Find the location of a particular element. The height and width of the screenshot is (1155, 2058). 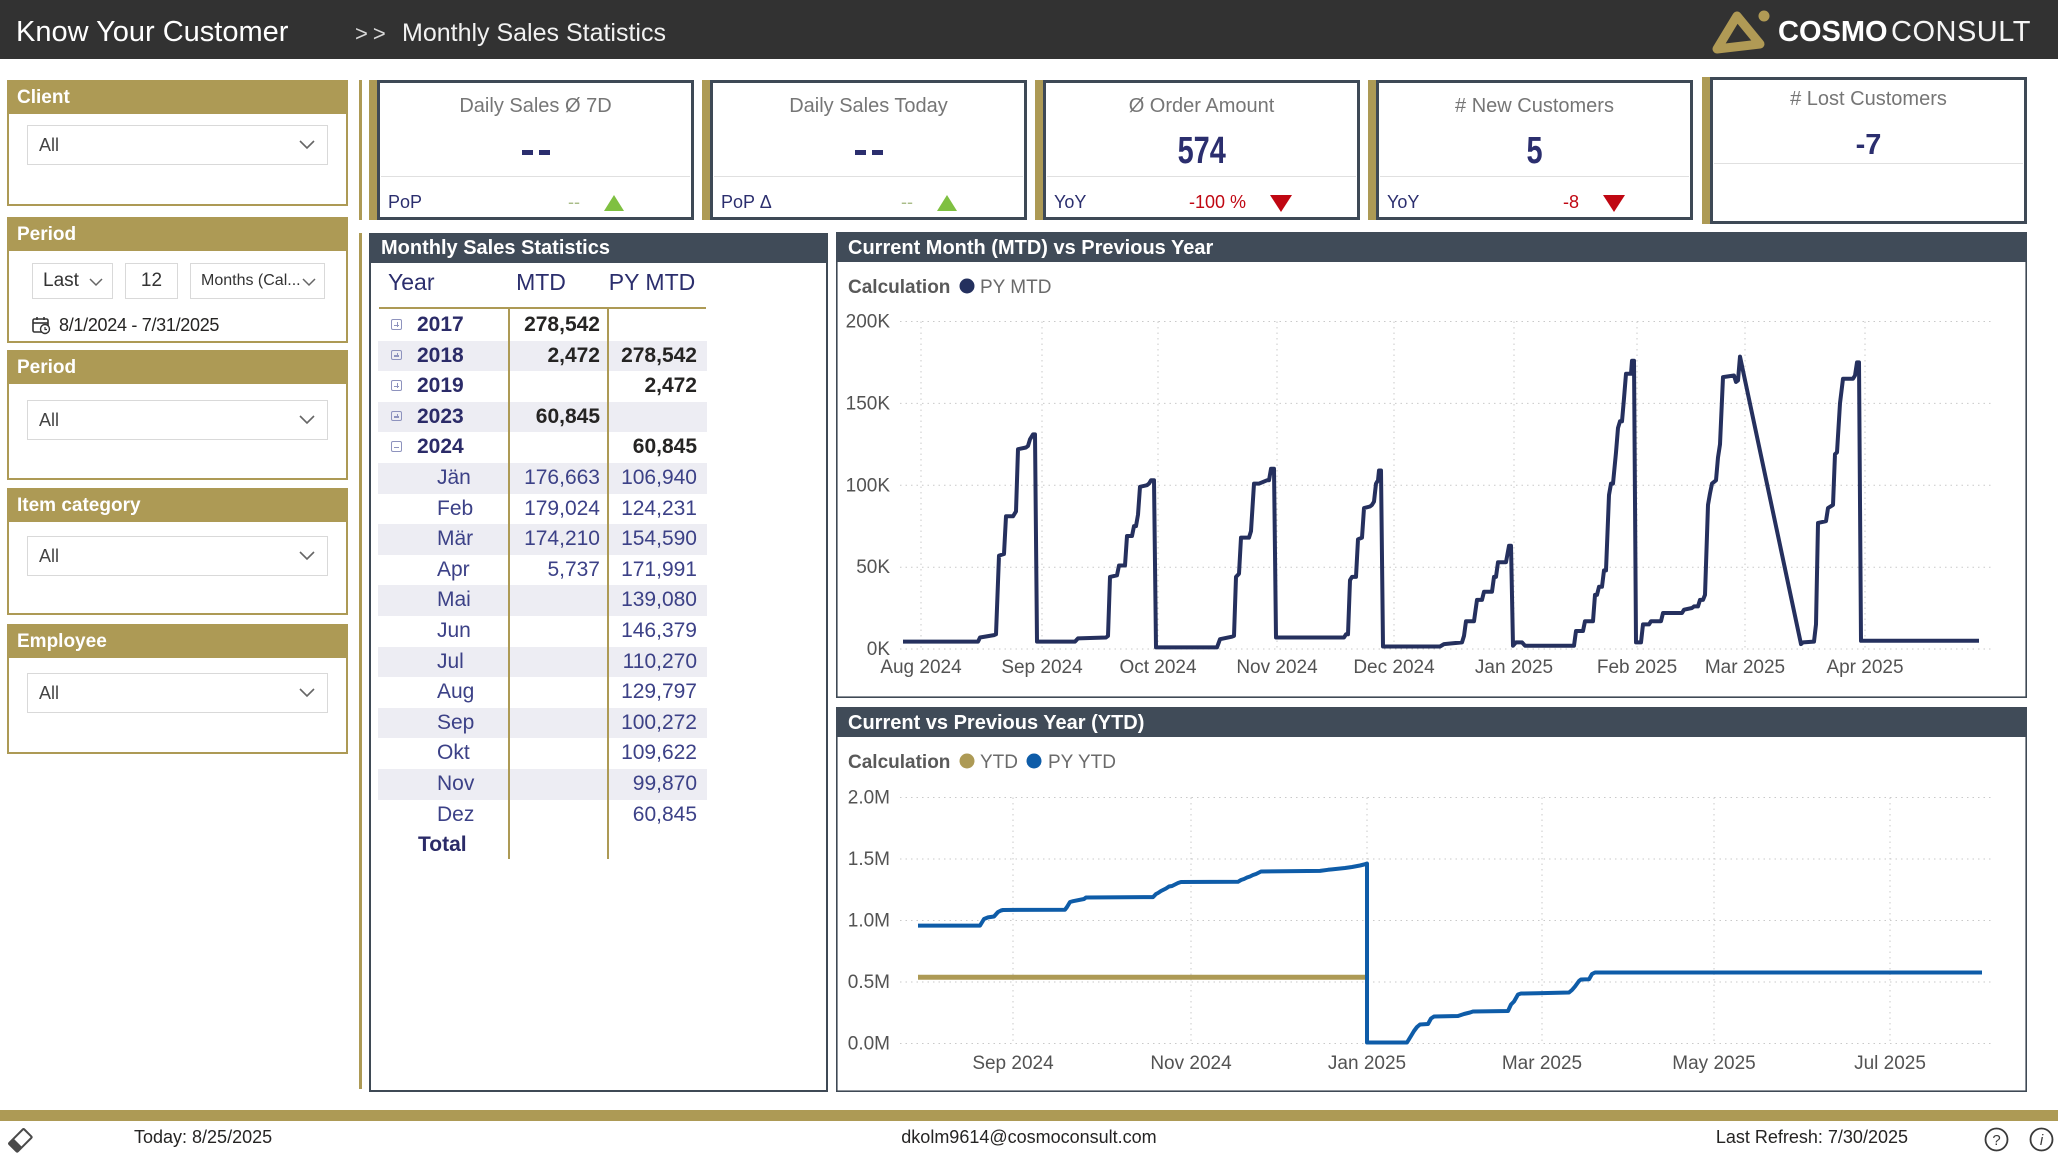

svg-text: Jul 2025 is located at coordinates (1890, 1063).